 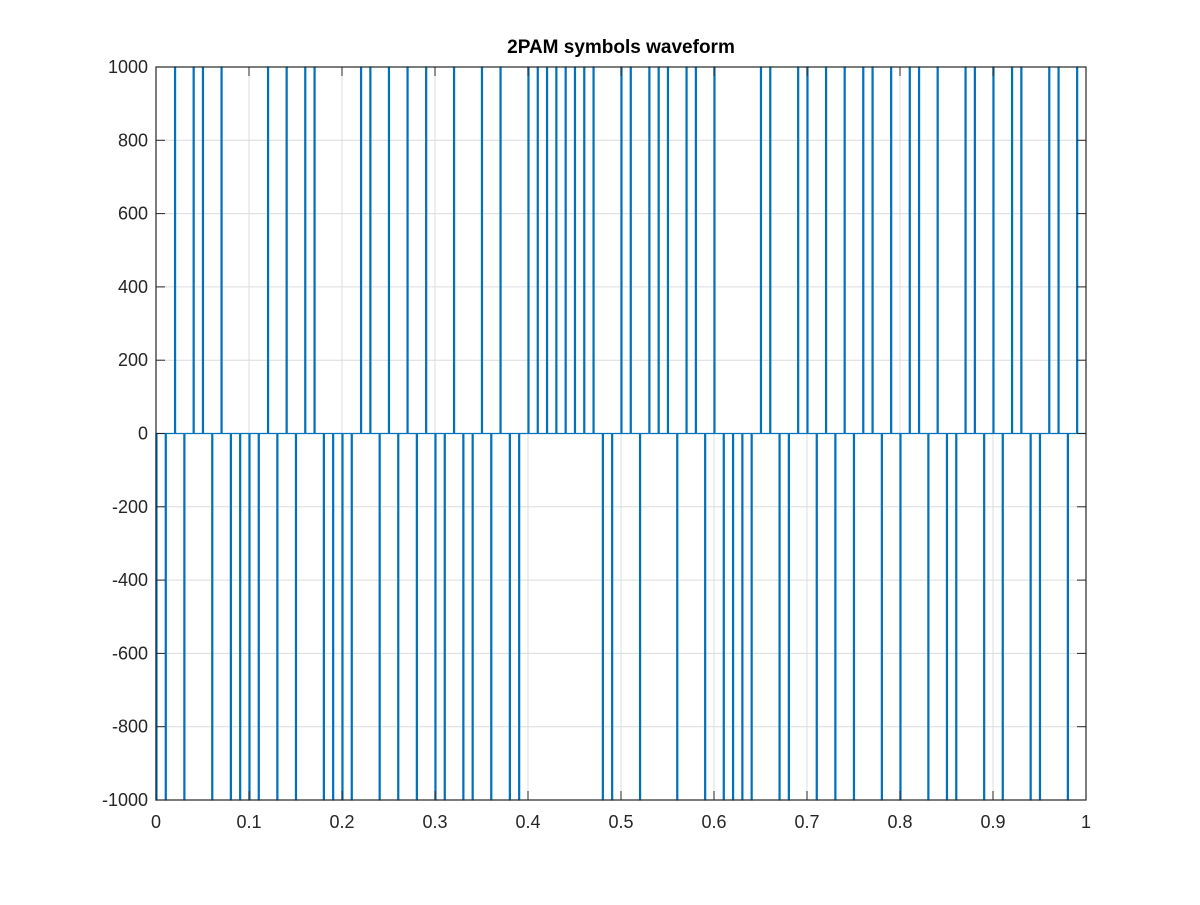 What do you see at coordinates (125, 800) in the screenshot?
I see `y-tick-label: -1000` at bounding box center [125, 800].